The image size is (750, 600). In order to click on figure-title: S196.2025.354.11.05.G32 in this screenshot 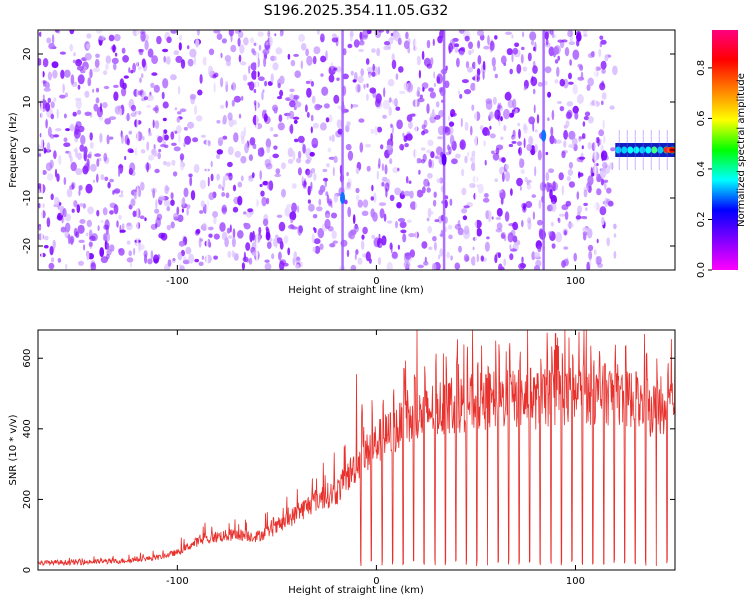, I will do `click(356, 11)`.